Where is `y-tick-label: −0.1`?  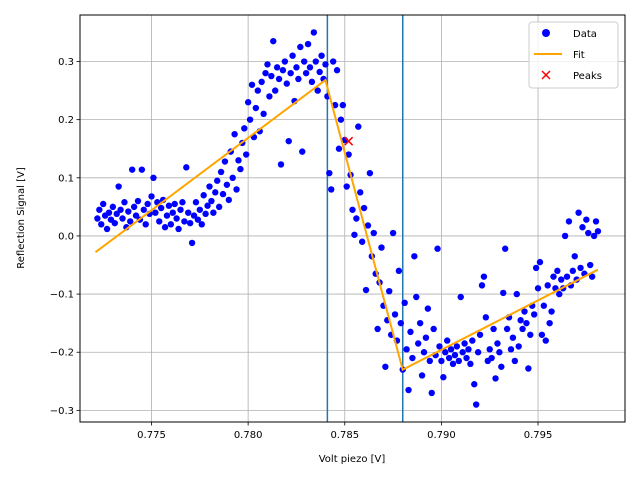 y-tick-label: −0.1 is located at coordinates (62, 295).